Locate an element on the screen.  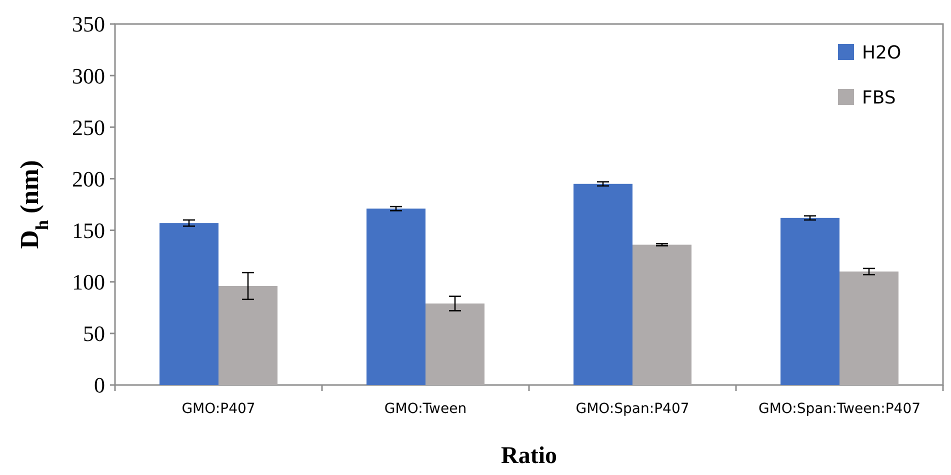
x-tick-label: GMO:Span:Tween:P407 is located at coordinates (839, 409).